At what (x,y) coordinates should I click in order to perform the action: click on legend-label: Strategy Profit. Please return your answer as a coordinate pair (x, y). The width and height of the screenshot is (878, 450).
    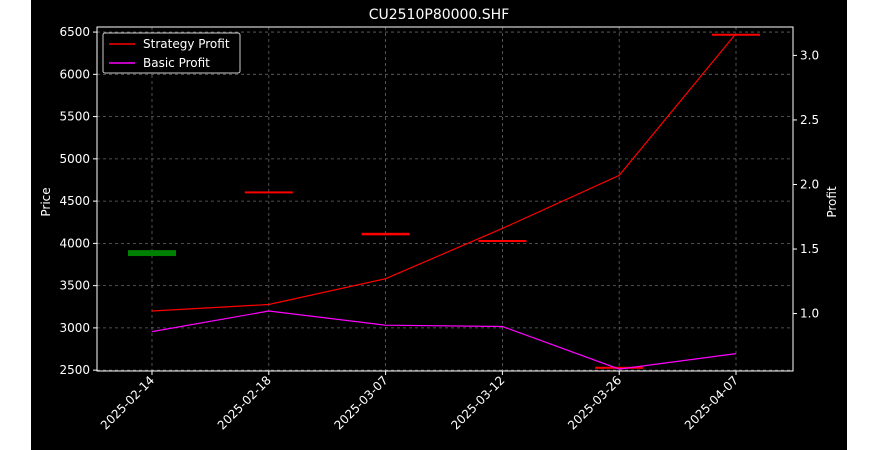
    Looking at the image, I should click on (186, 44).